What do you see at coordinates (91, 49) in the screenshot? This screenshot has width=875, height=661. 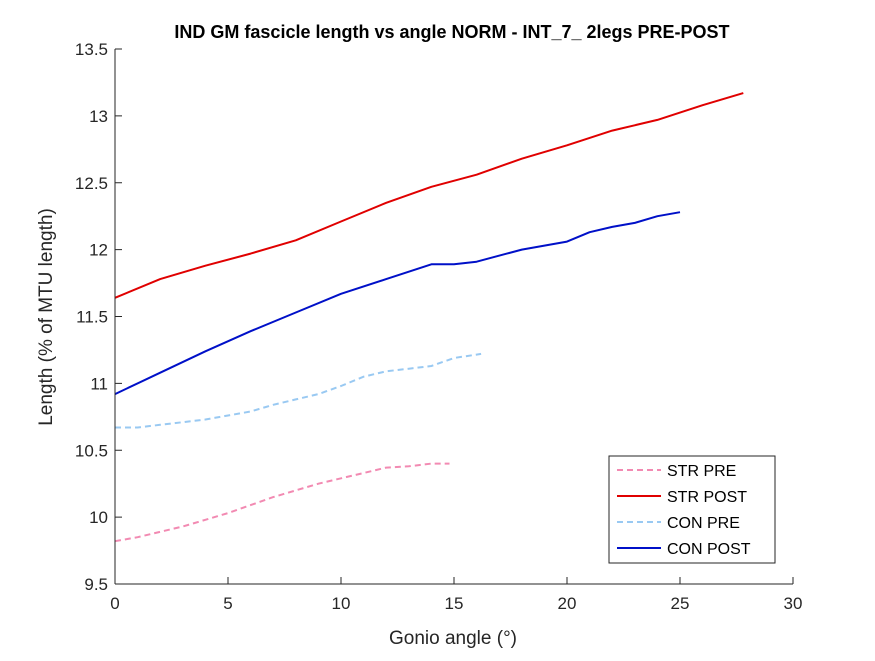 I see `y-tick-label: 13.5` at bounding box center [91, 49].